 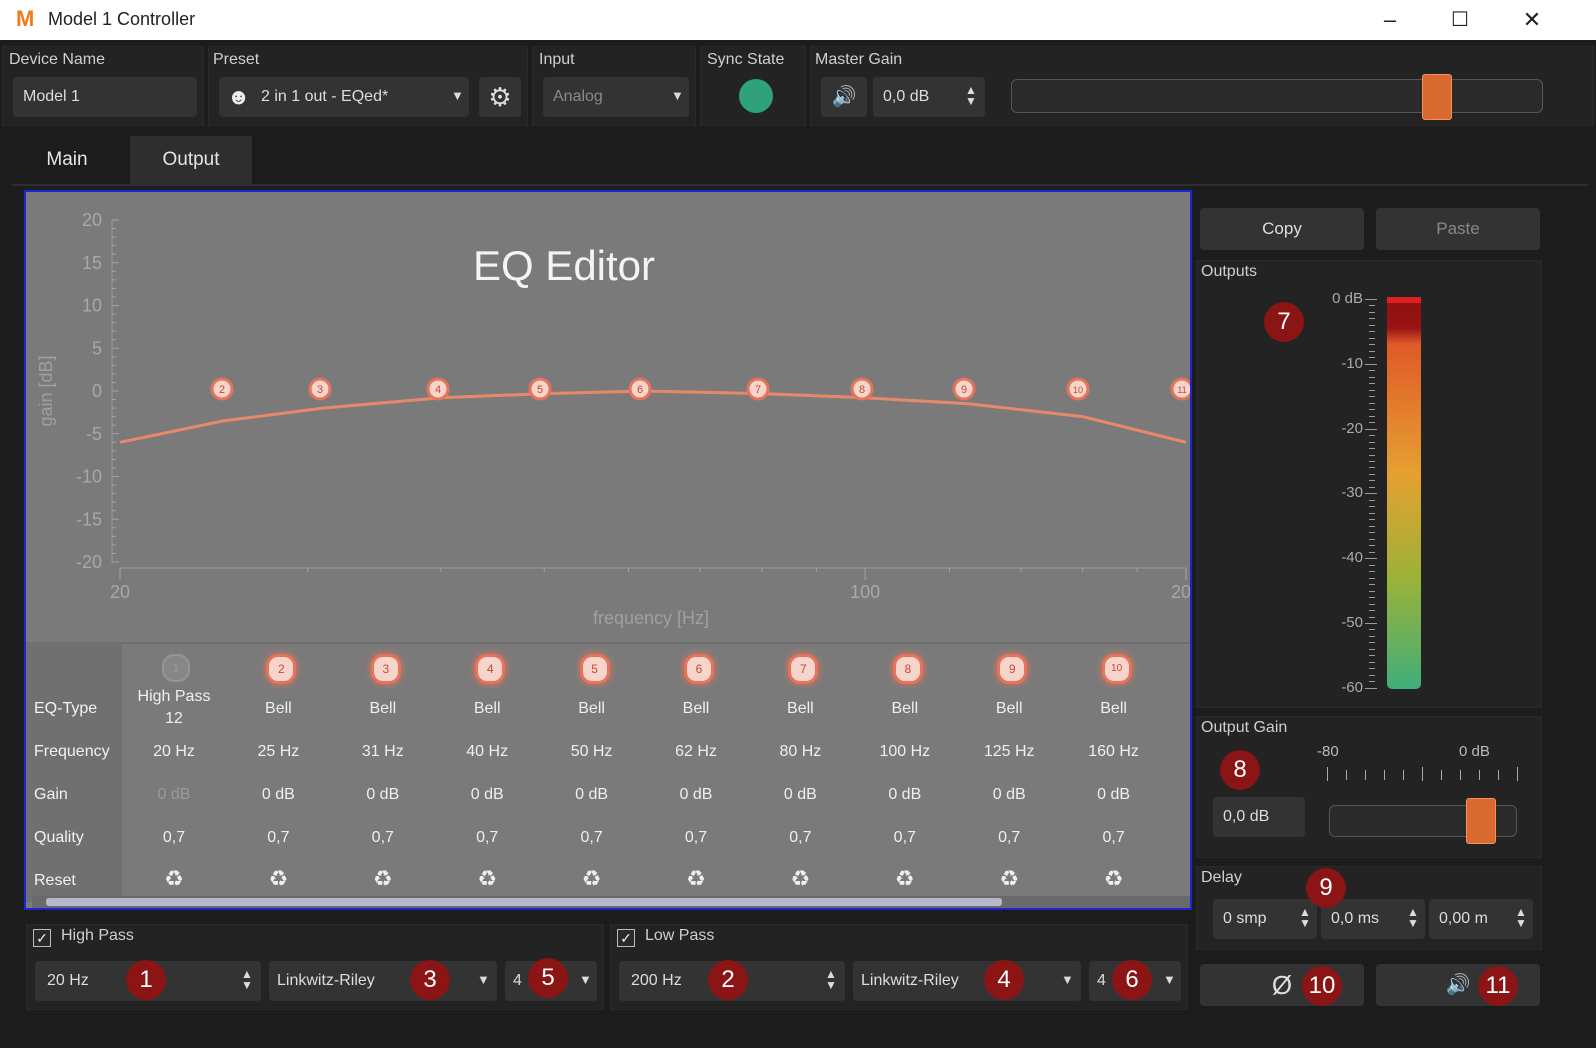 I want to click on high-pass-frequency-input: 20 Hz ▲ ▼, so click(x=148, y=981).